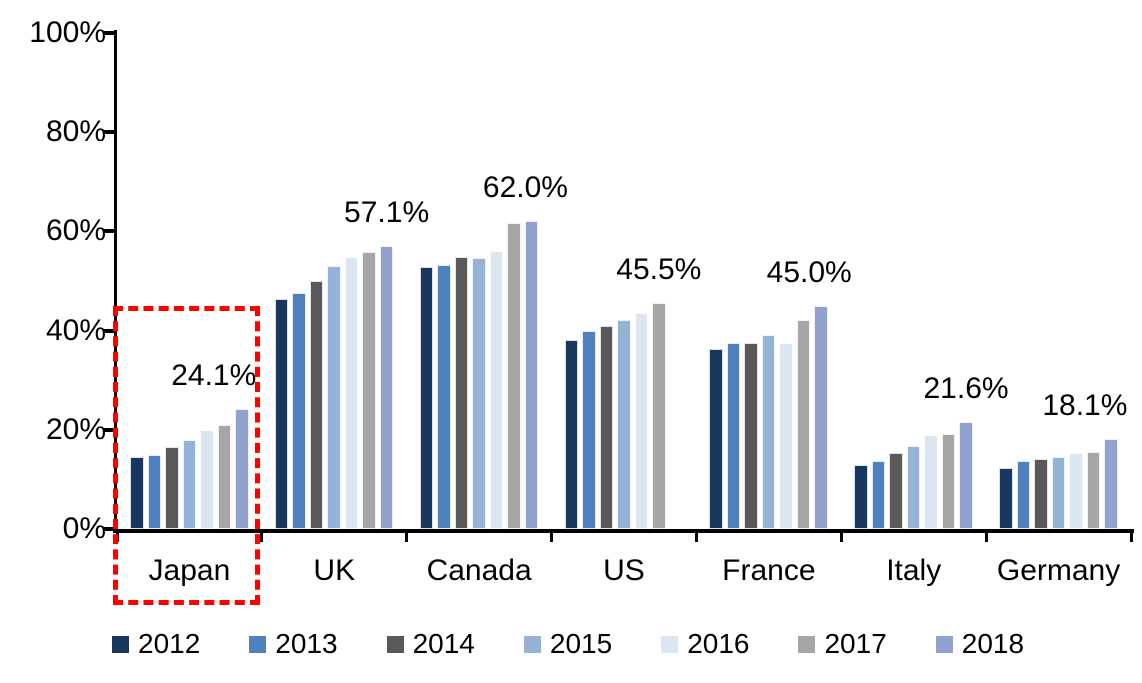 Image resolution: width=1142 pixels, height=683 pixels. I want to click on bar-japan-2015, so click(189, 484).